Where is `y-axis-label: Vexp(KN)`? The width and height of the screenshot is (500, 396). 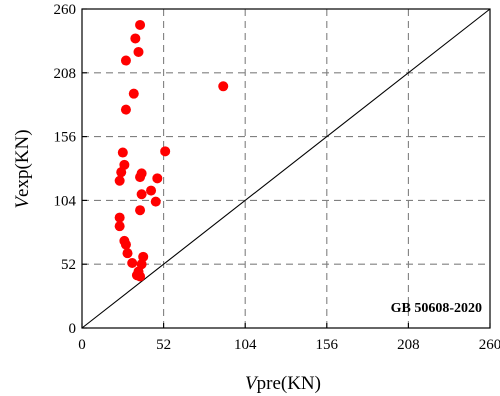 y-axis-label: Vexp(KN) is located at coordinates (22, 168).